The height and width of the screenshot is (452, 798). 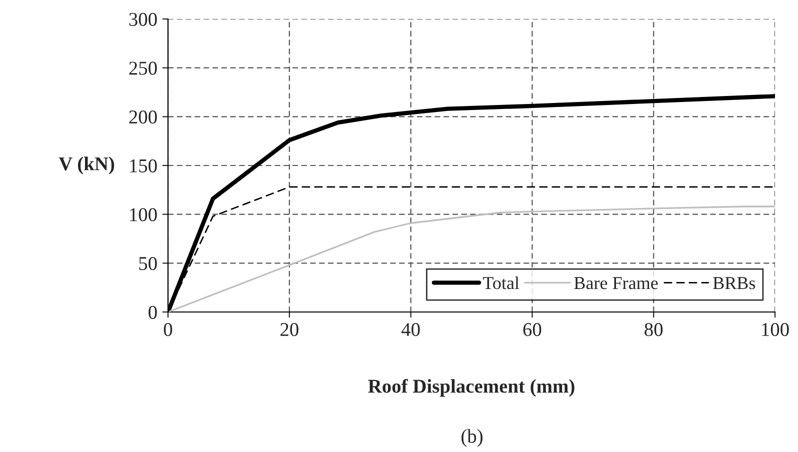 What do you see at coordinates (148, 263) in the screenshot?
I see `y-tick-label: 50` at bounding box center [148, 263].